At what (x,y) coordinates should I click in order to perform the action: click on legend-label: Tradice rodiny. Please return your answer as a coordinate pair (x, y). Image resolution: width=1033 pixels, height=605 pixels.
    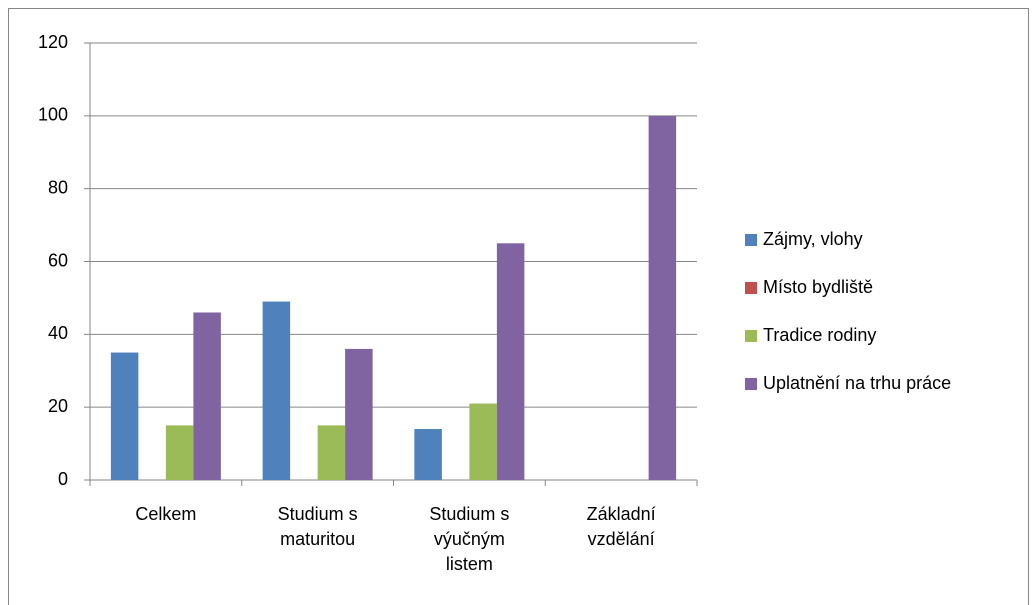
    Looking at the image, I should click on (819, 335).